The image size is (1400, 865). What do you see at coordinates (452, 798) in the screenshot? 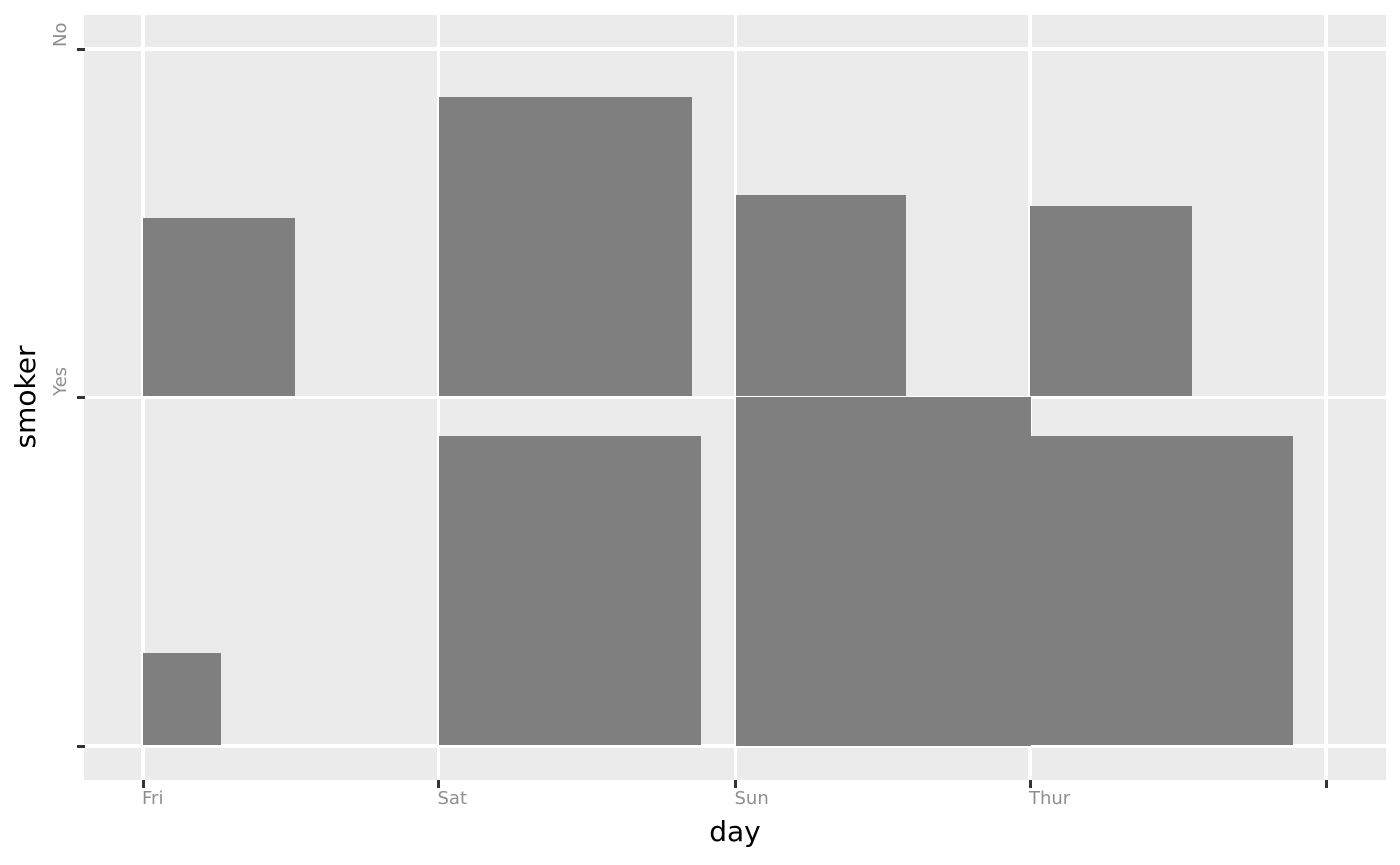
I see `x-tick-label-sat: Sat` at bounding box center [452, 798].